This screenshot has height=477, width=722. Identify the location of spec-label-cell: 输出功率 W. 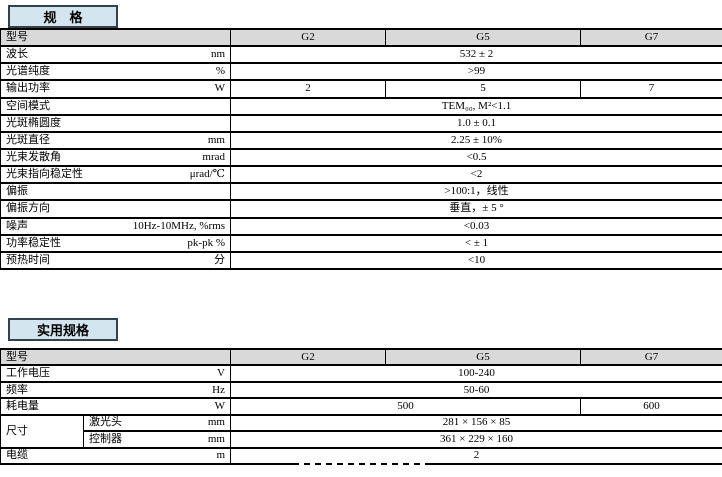
(115, 89).